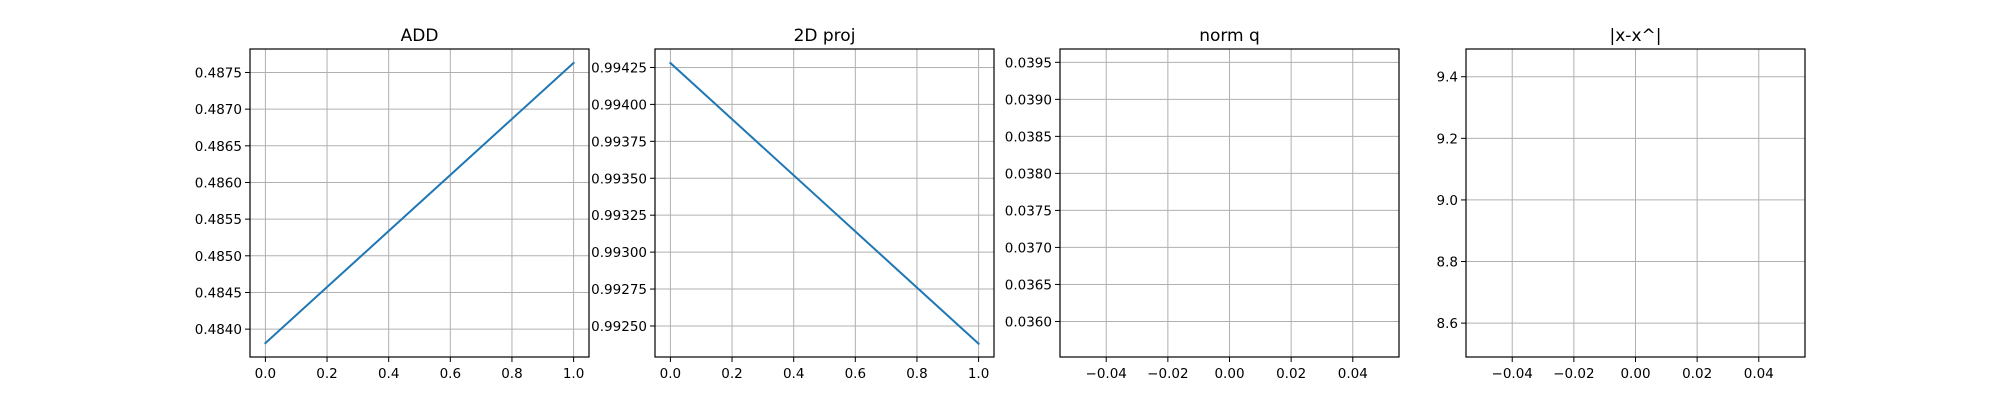  Describe the element at coordinates (1512, 374) in the screenshot. I see `x-error-x-tick-label: −0.04` at that location.